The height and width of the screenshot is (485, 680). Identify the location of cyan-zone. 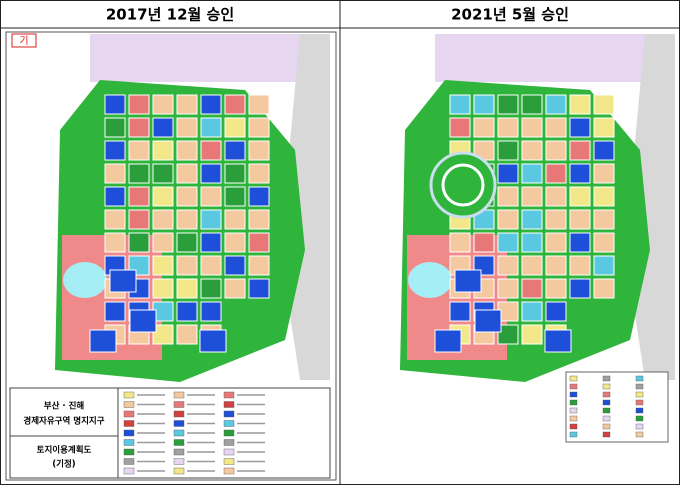
(430, 280).